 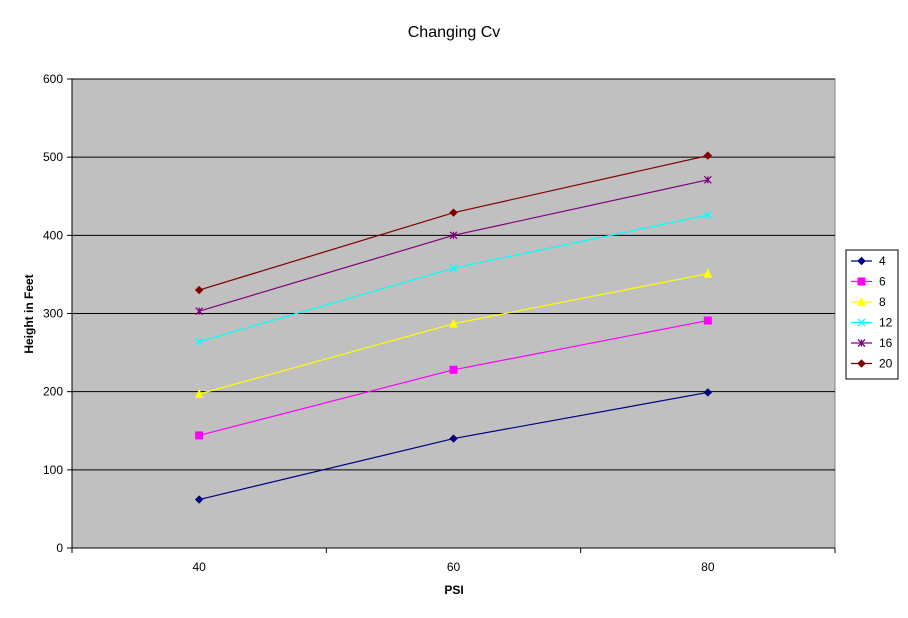 I want to click on legend-item-8: 8, so click(x=868, y=302).